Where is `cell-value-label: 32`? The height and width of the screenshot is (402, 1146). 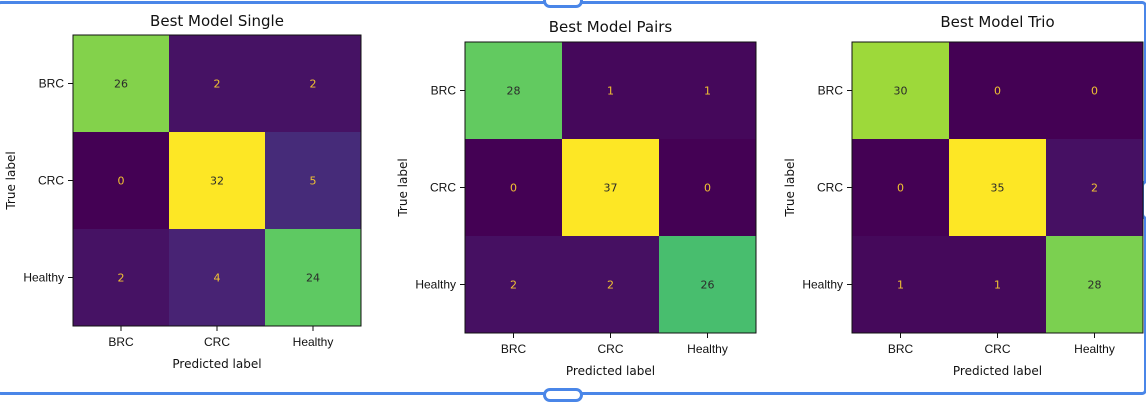 cell-value-label: 32 is located at coordinates (217, 181).